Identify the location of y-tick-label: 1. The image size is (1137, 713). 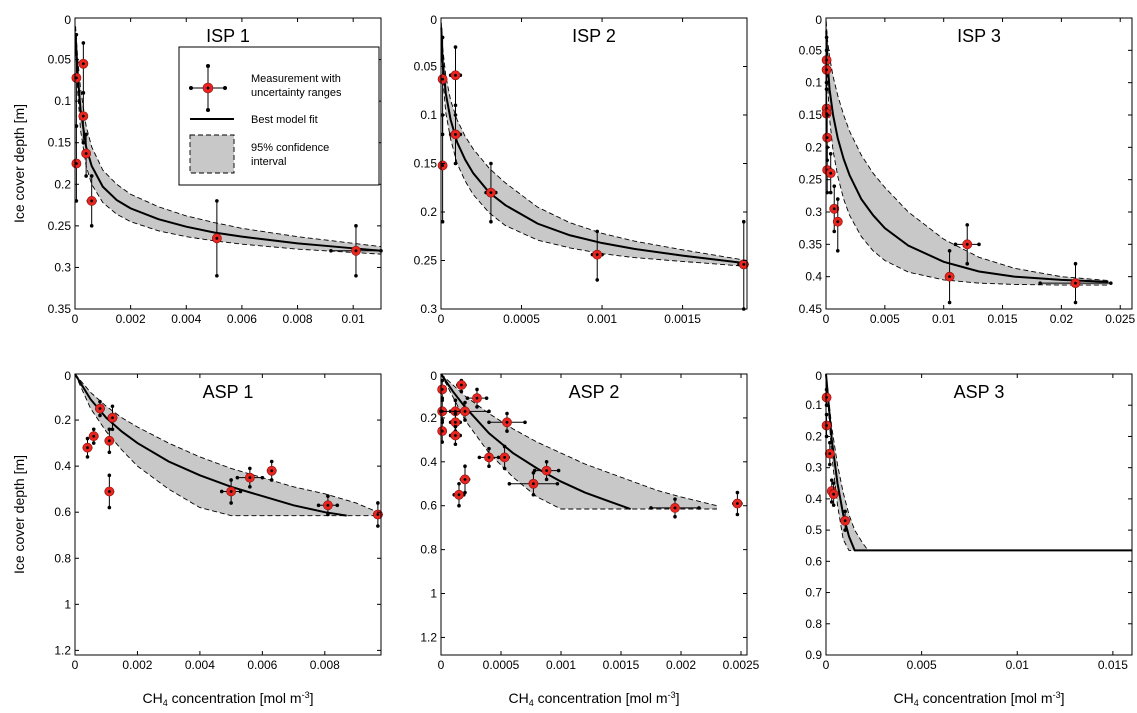
(67, 604).